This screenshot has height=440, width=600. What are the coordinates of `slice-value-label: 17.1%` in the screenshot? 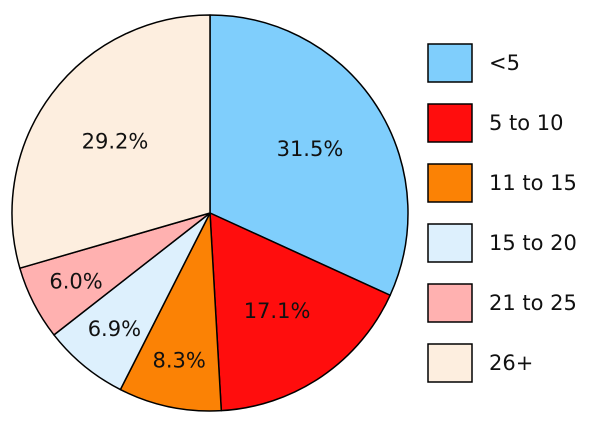 It's located at (277, 311).